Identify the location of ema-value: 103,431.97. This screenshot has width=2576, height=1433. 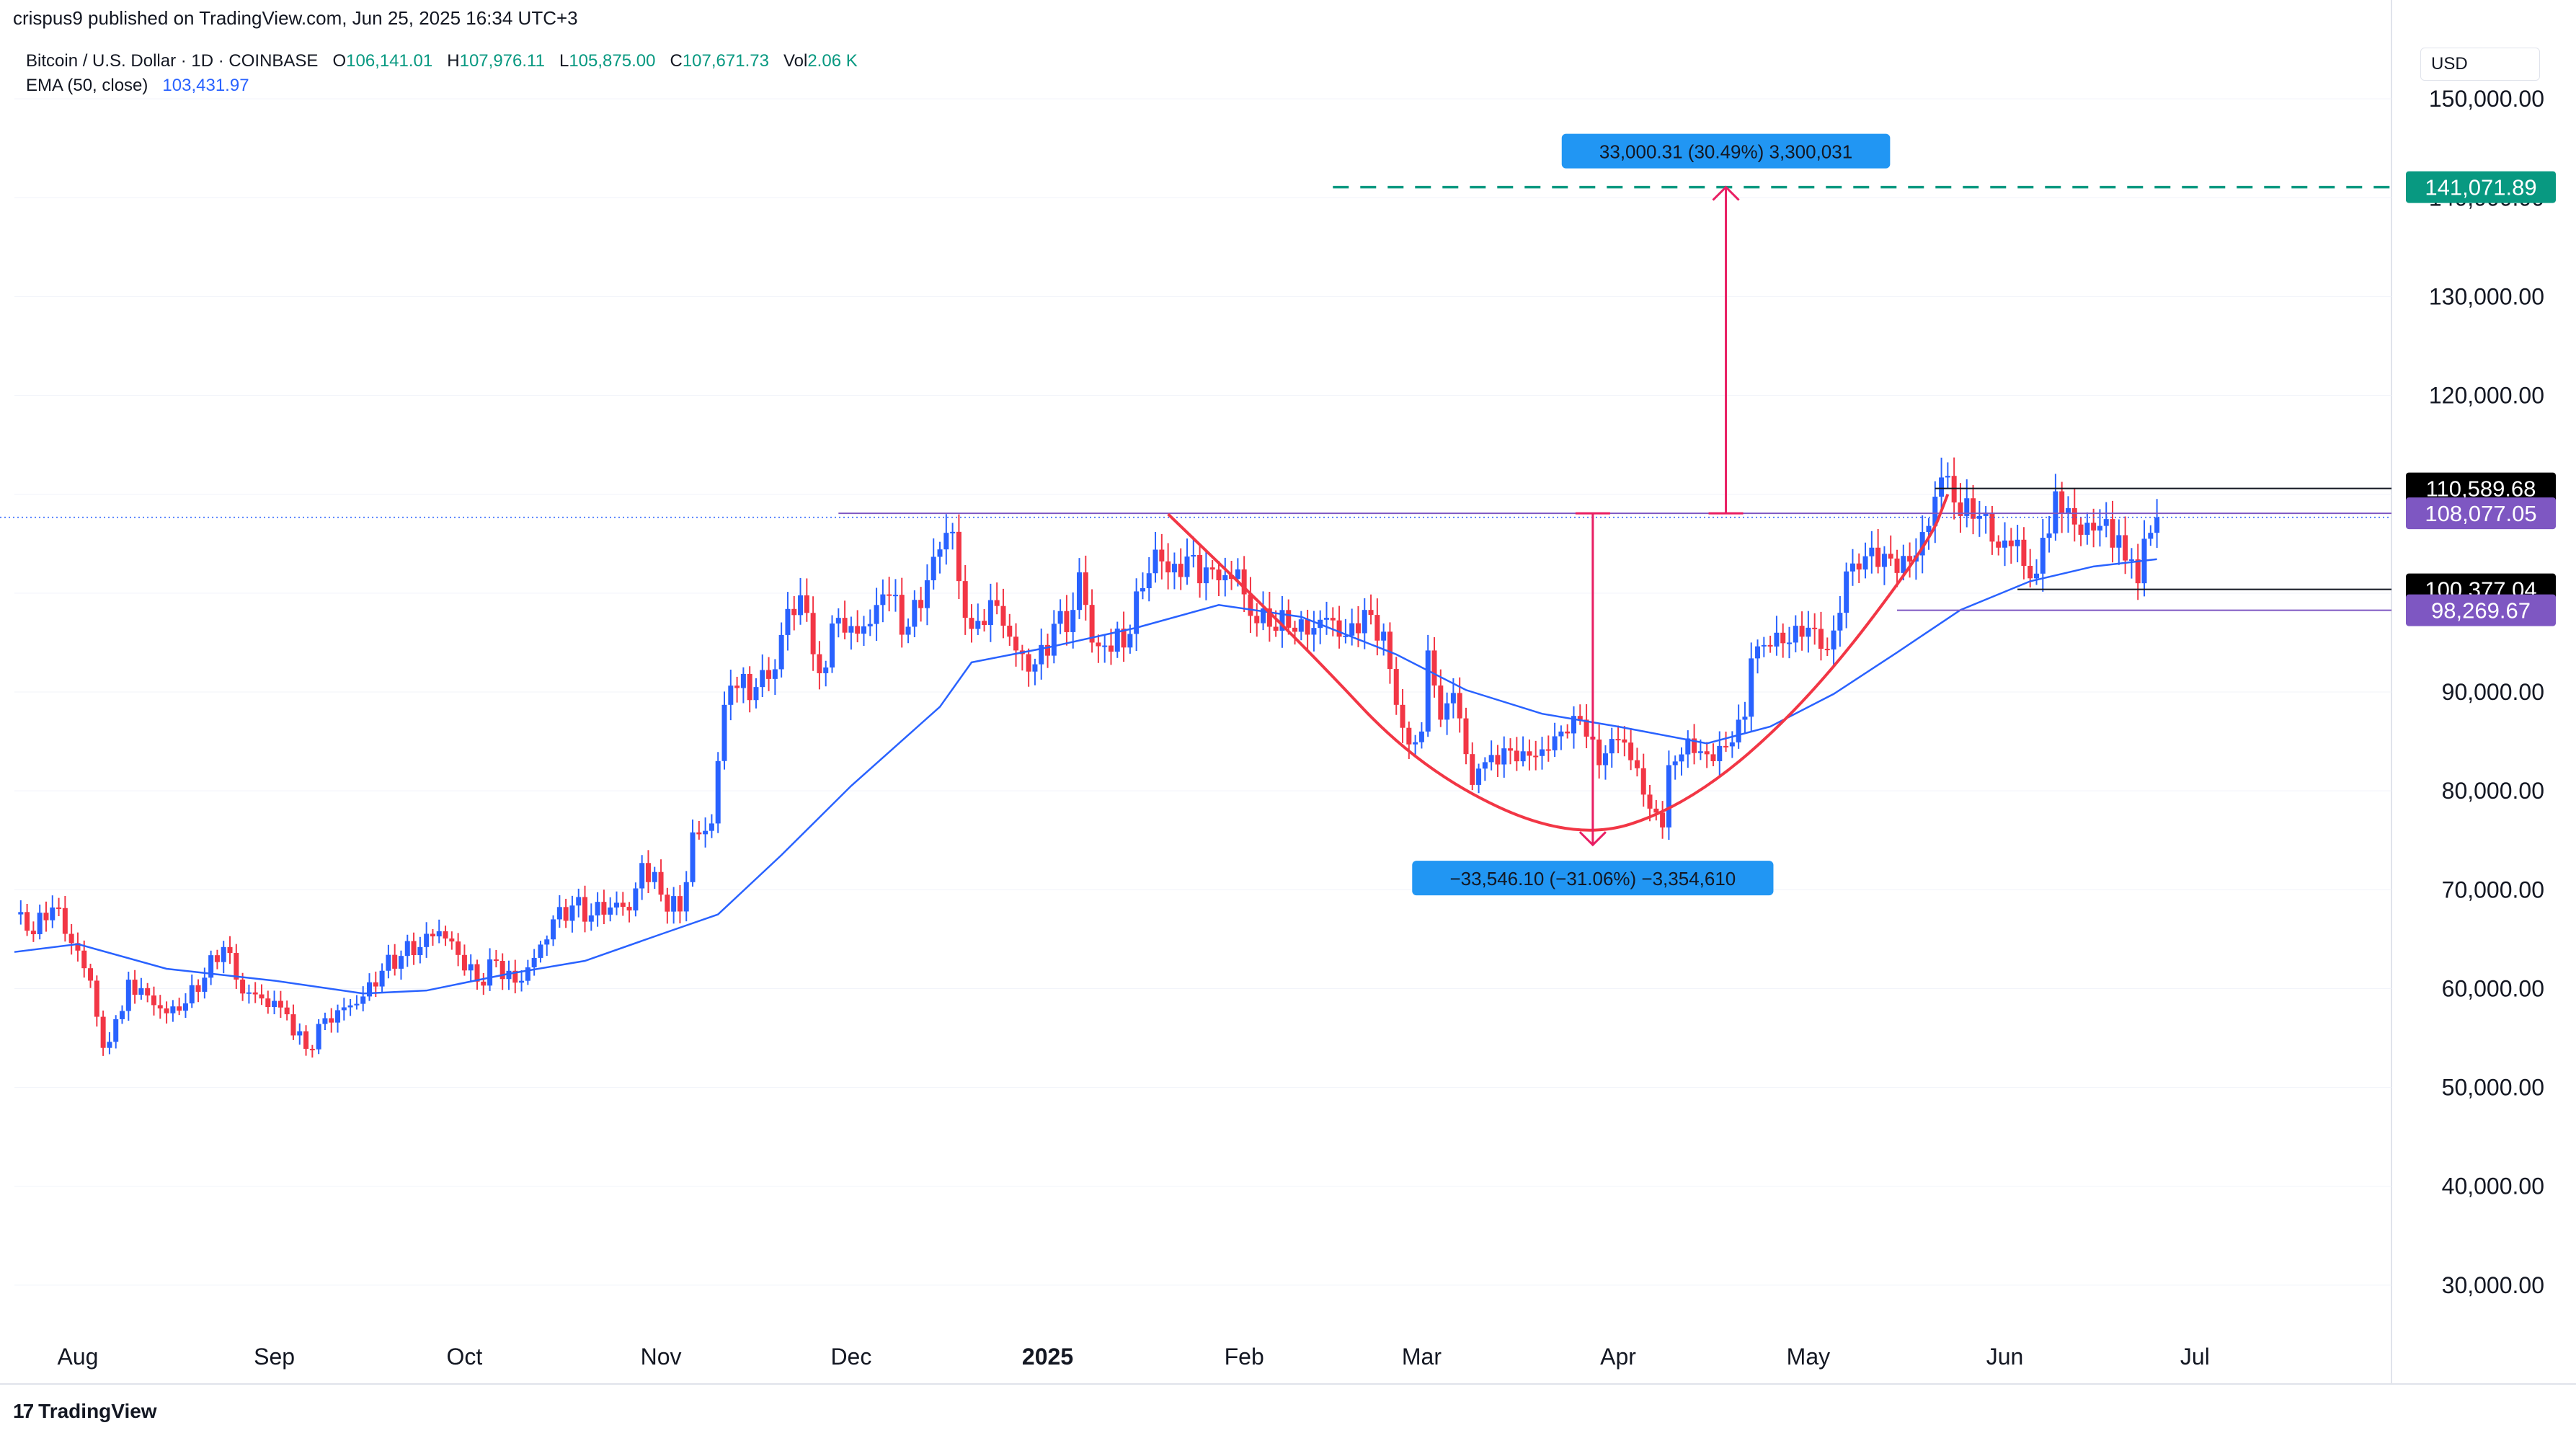
(205, 85).